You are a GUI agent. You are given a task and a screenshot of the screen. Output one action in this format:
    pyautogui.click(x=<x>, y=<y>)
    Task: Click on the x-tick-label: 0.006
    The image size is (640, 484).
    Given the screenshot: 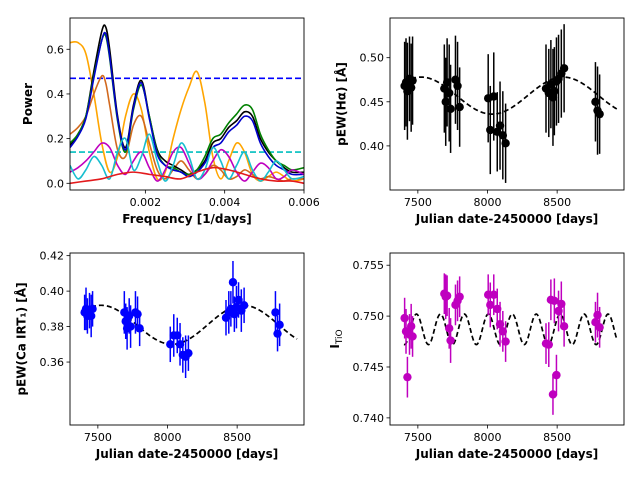 What is the action you would take?
    pyautogui.click(x=304, y=202)
    